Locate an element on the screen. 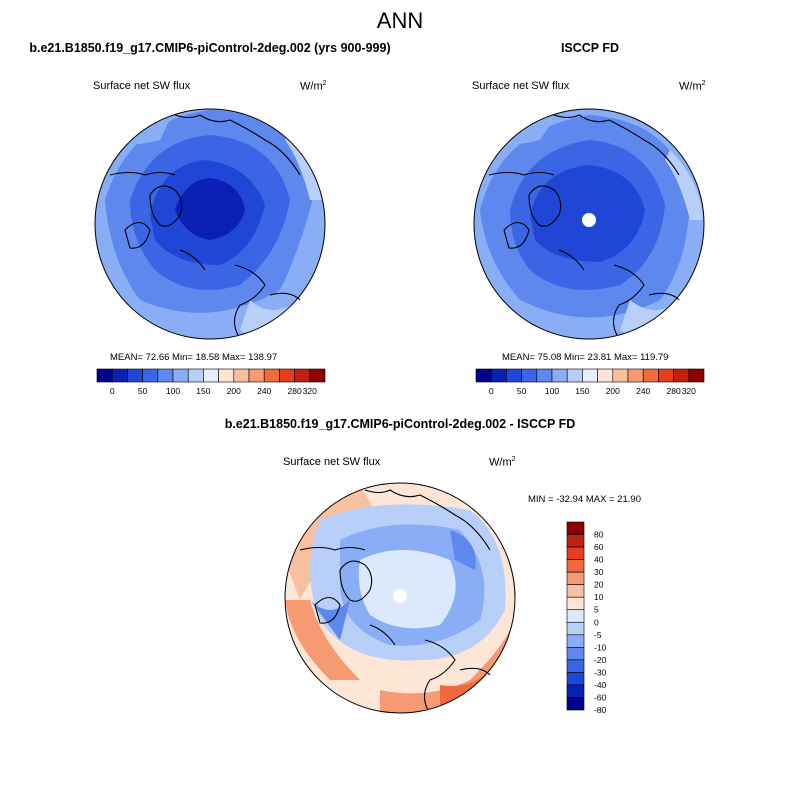 The height and width of the screenshot is (800, 800). panel3-units: W/m2 is located at coordinates (502, 462).